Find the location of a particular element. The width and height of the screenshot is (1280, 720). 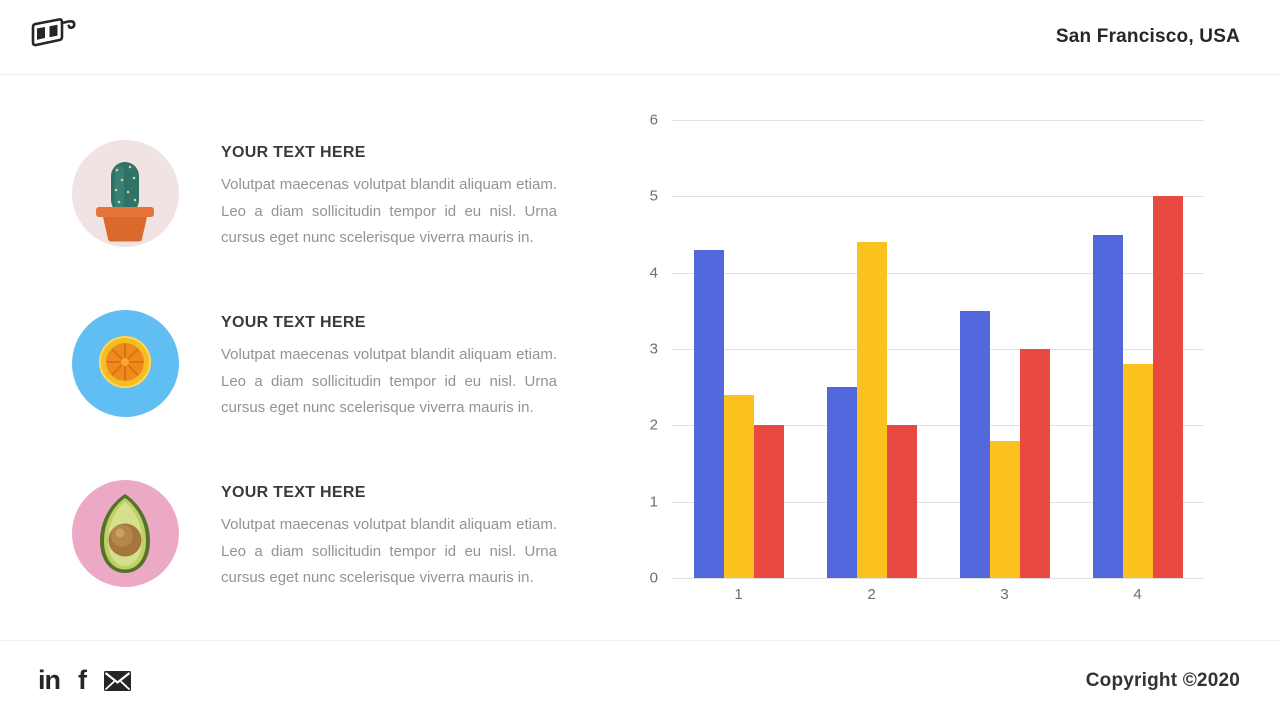

bar-series-red-cat4 is located at coordinates (1167, 387).